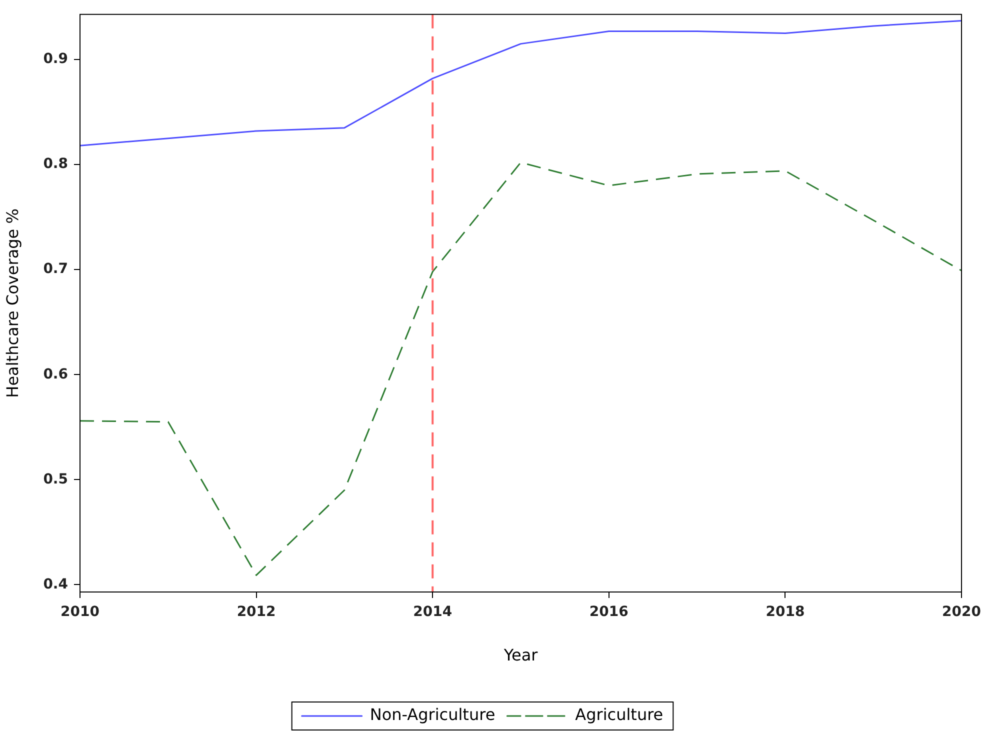 Image resolution: width=987 pixels, height=740 pixels. Describe the element at coordinates (12, 303) in the screenshot. I see `y-axis-title: Healthcare Coverage %` at that location.